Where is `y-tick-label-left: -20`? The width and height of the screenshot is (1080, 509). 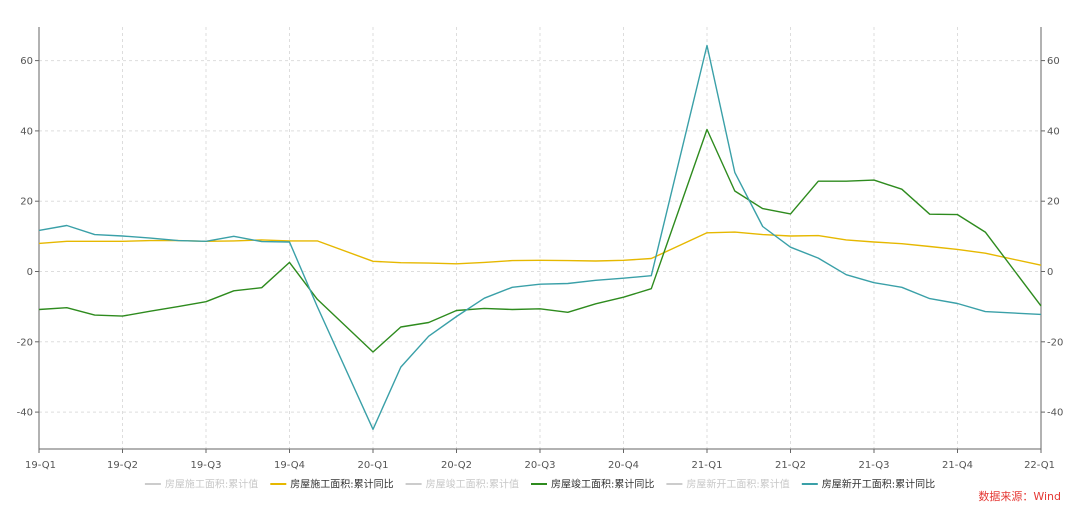 y-tick-label-left: -20 is located at coordinates (25, 342).